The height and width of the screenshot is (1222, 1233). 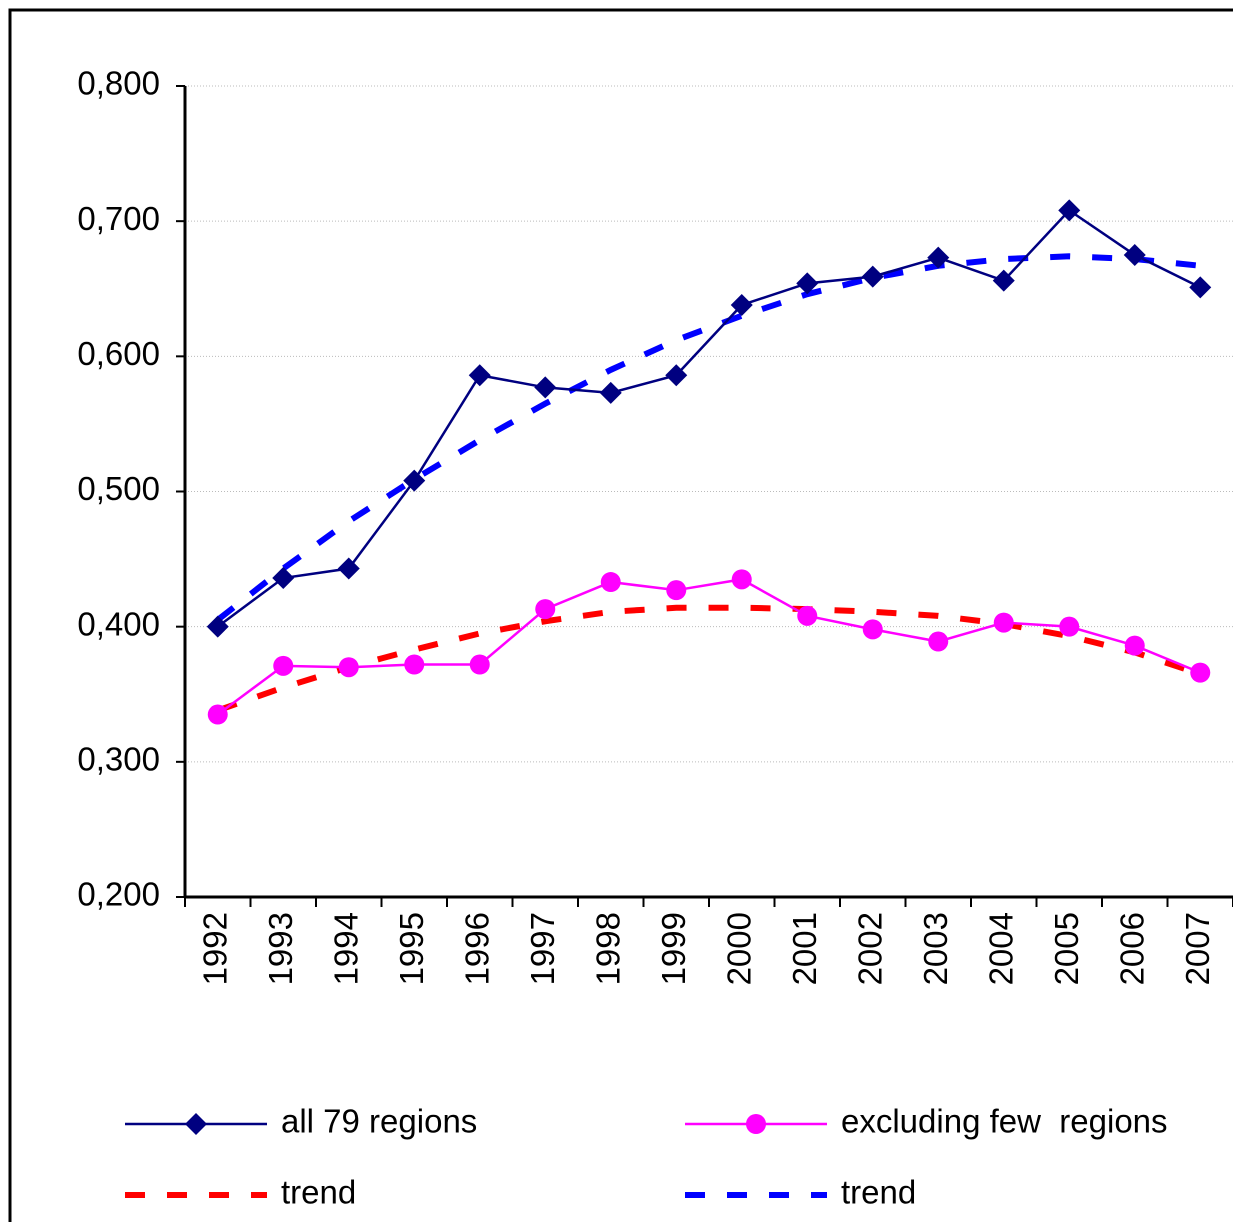 What do you see at coordinates (542, 948) in the screenshot?
I see `x-tick-label: 1997` at bounding box center [542, 948].